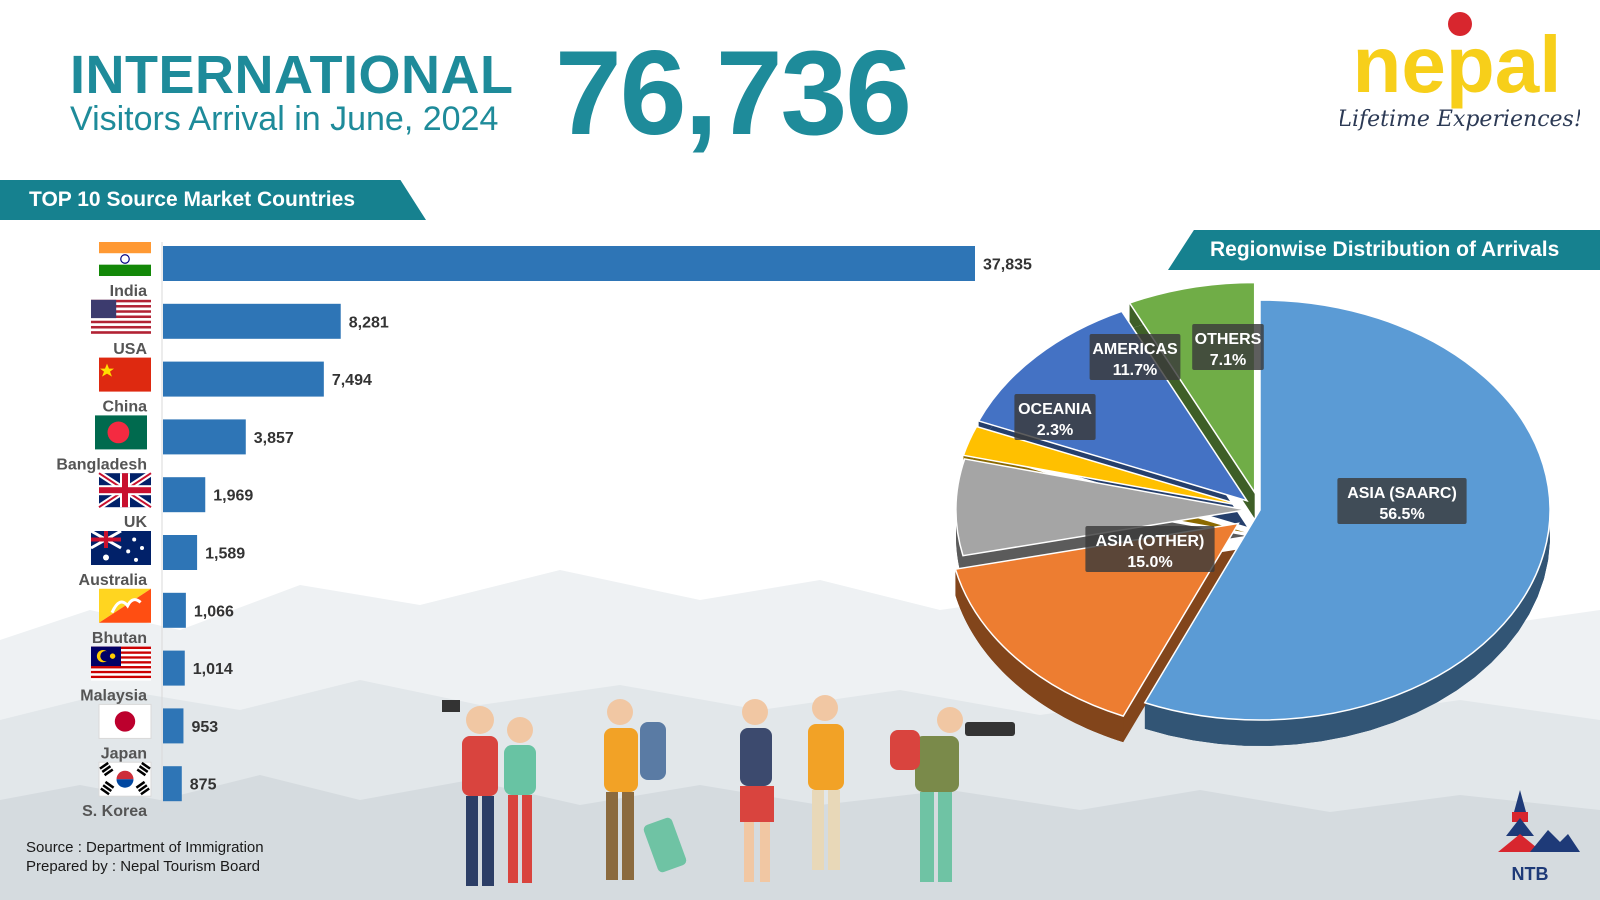 This screenshot has width=1600, height=900. What do you see at coordinates (233, 496) in the screenshot?
I see `bar-value-uk: 1,969` at bounding box center [233, 496].